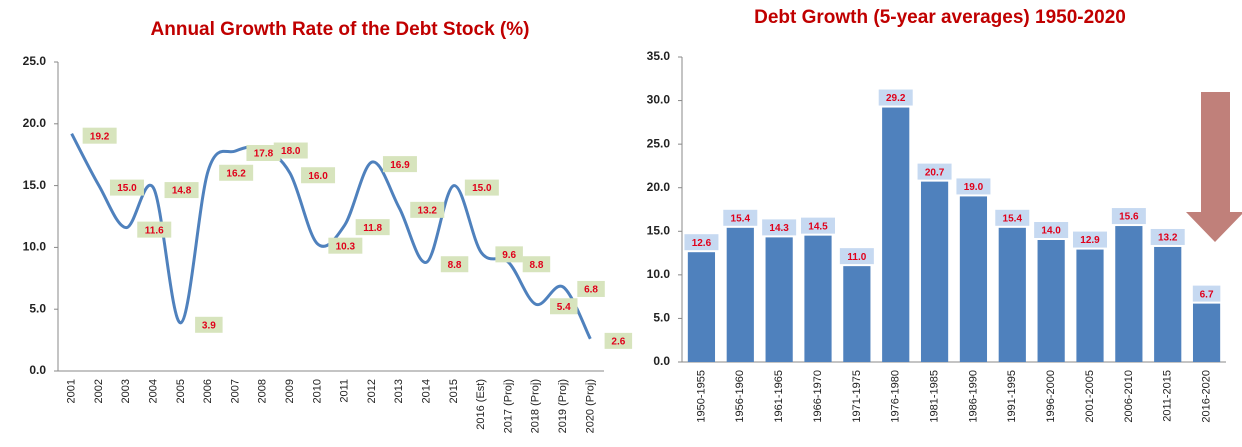 This screenshot has width=1242, height=447. Describe the element at coordinates (661, 361) in the screenshot. I see `y-tick-label: 0.0` at that location.